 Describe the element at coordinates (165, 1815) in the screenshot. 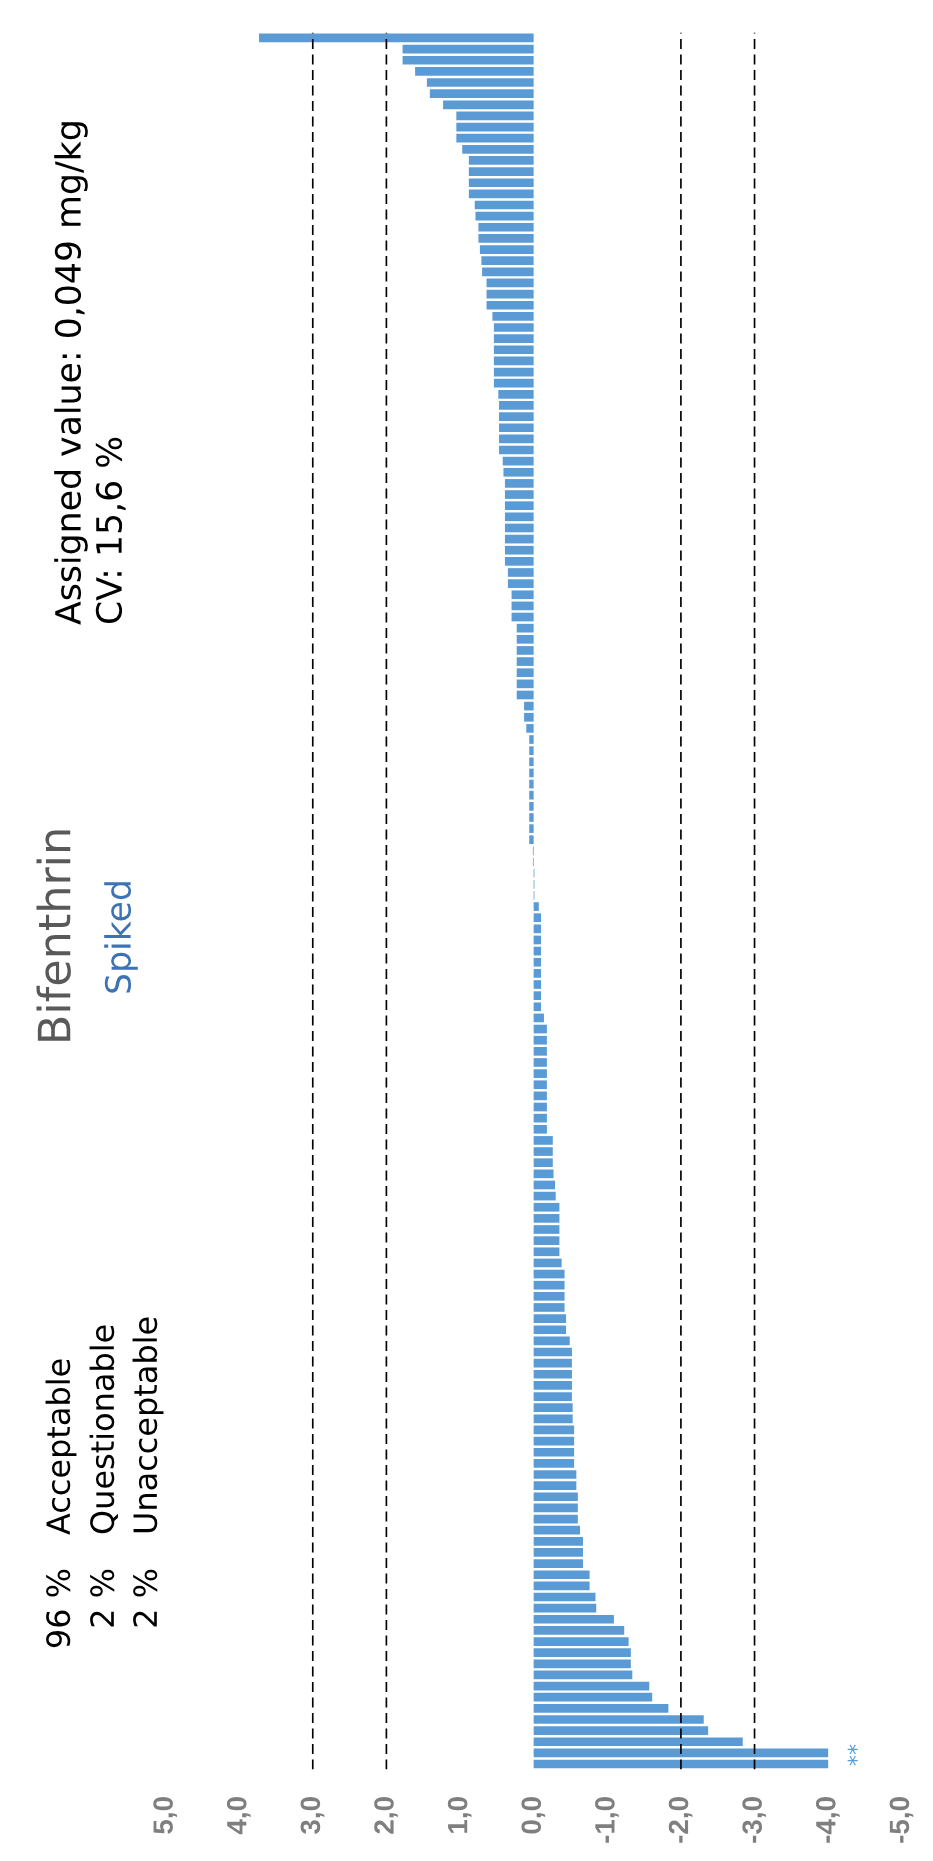

I see `x-tick-label: 5,0` at that location.